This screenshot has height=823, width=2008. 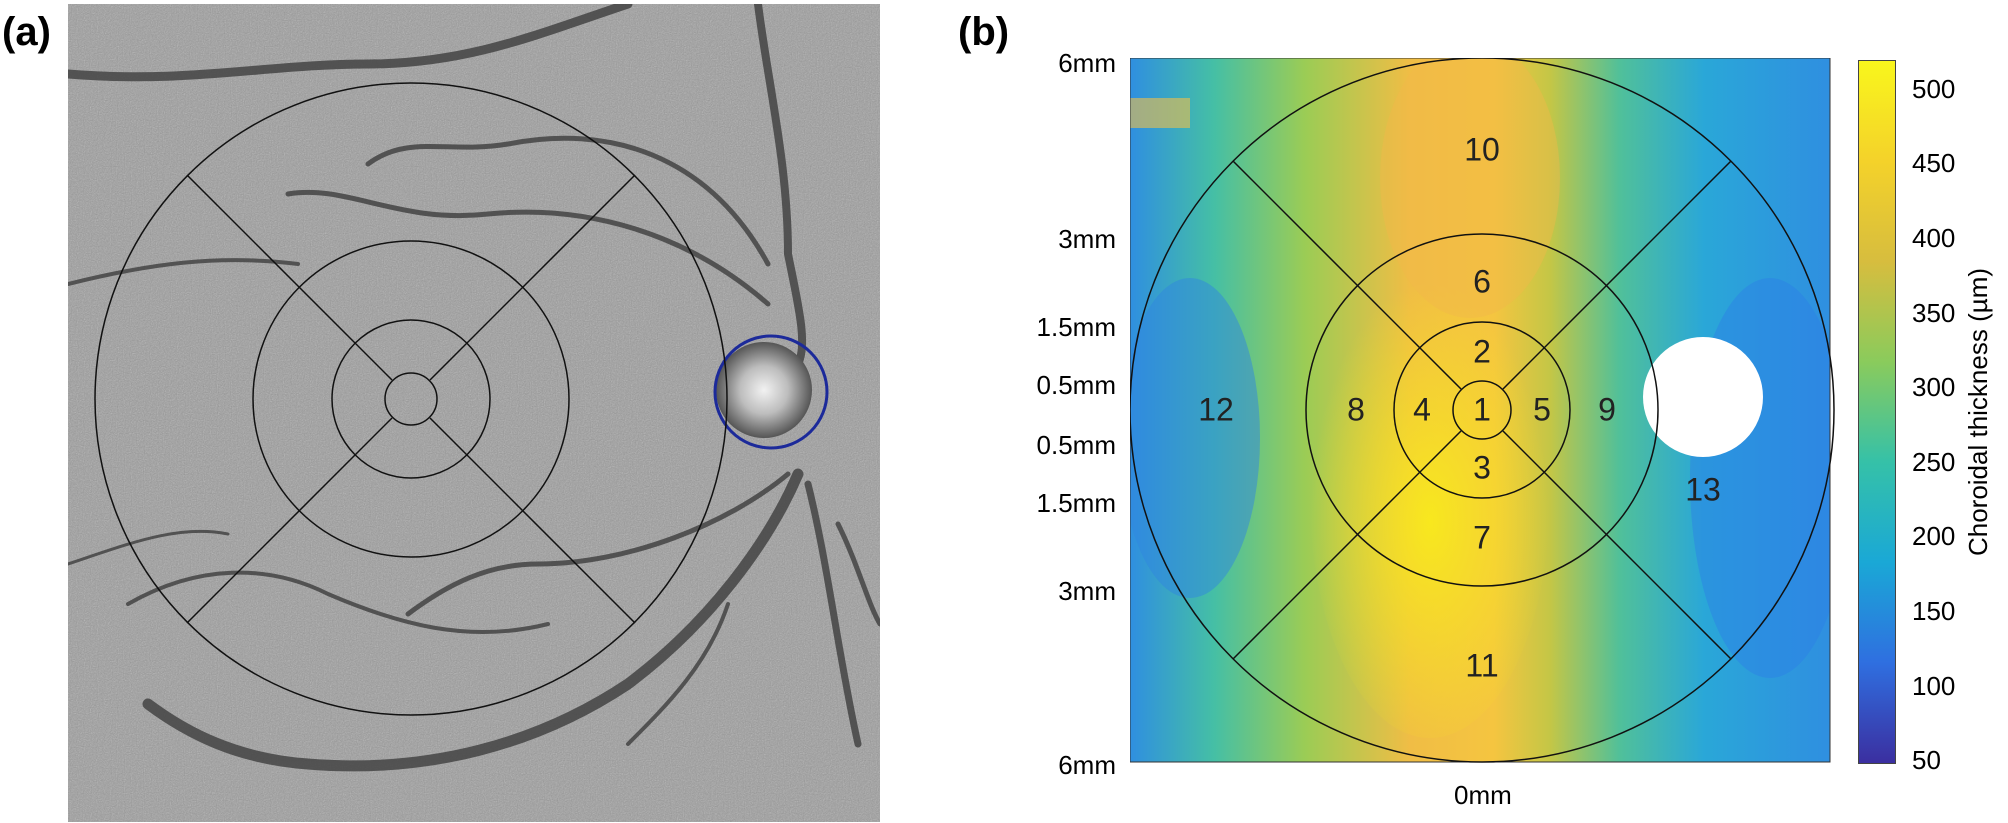 I want to click on colorbar-tick: 400, so click(x=1934, y=238).